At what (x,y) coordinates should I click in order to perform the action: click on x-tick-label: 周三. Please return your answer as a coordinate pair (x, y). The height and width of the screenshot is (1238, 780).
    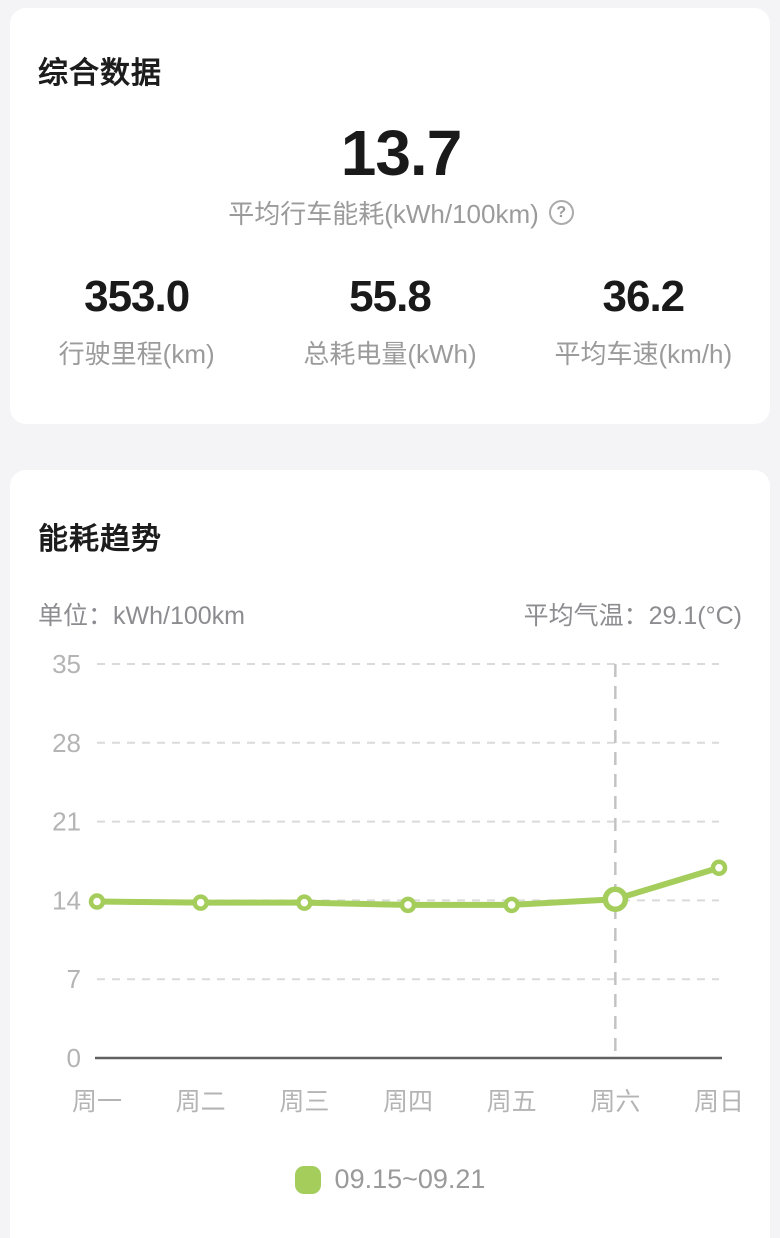
    Looking at the image, I should click on (304, 1102).